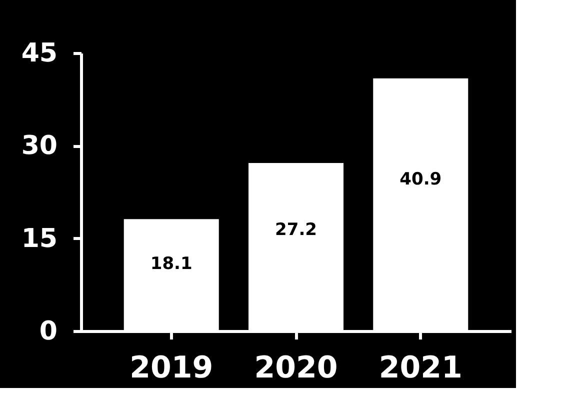  What do you see at coordinates (172, 368) in the screenshot?
I see `x-tick-label: 2019` at bounding box center [172, 368].